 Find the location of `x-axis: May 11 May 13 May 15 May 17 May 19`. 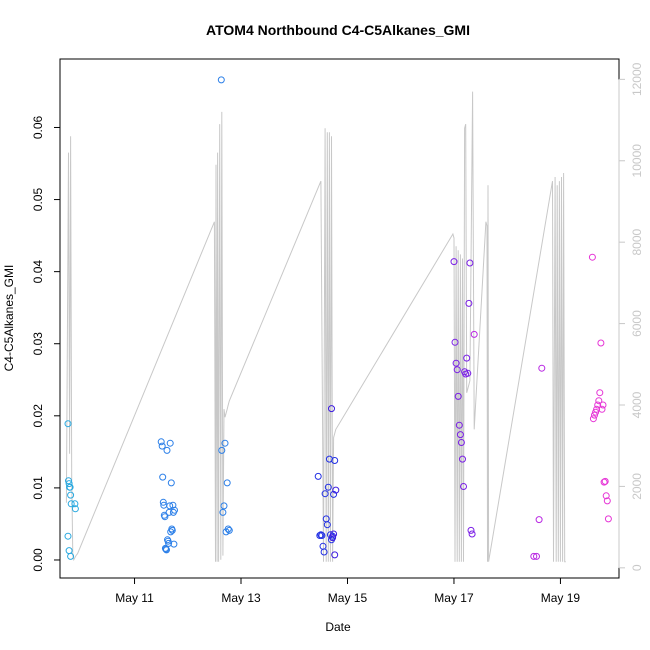

x-axis: May 11 May 13 May 15 May 17 May 19 is located at coordinates (348, 591).